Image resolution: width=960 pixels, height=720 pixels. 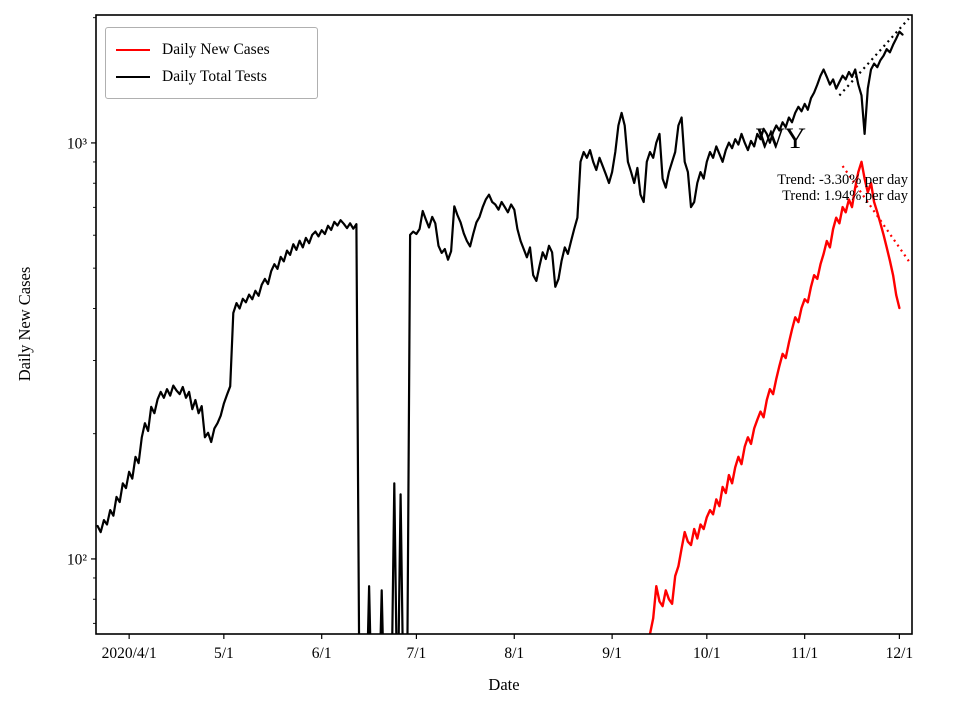 I want to click on x-tick-label: 8/1, so click(x=514, y=653).